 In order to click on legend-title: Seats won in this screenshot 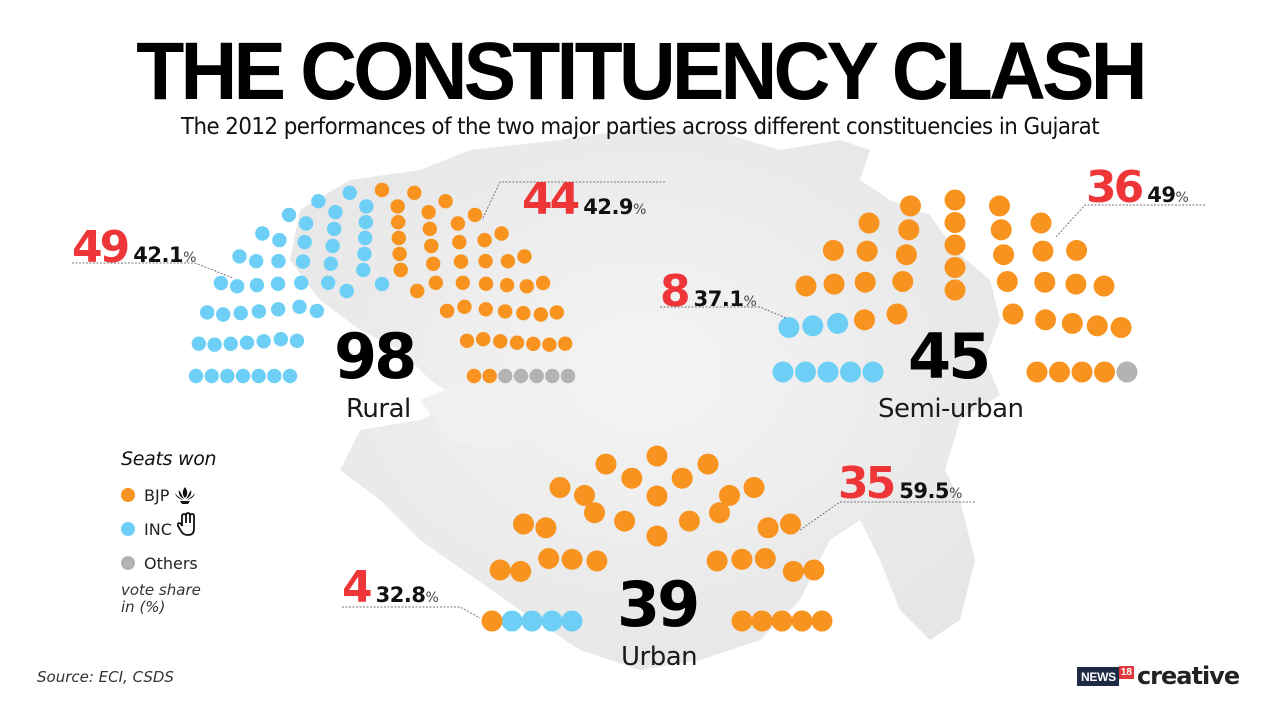, I will do `click(169, 459)`.